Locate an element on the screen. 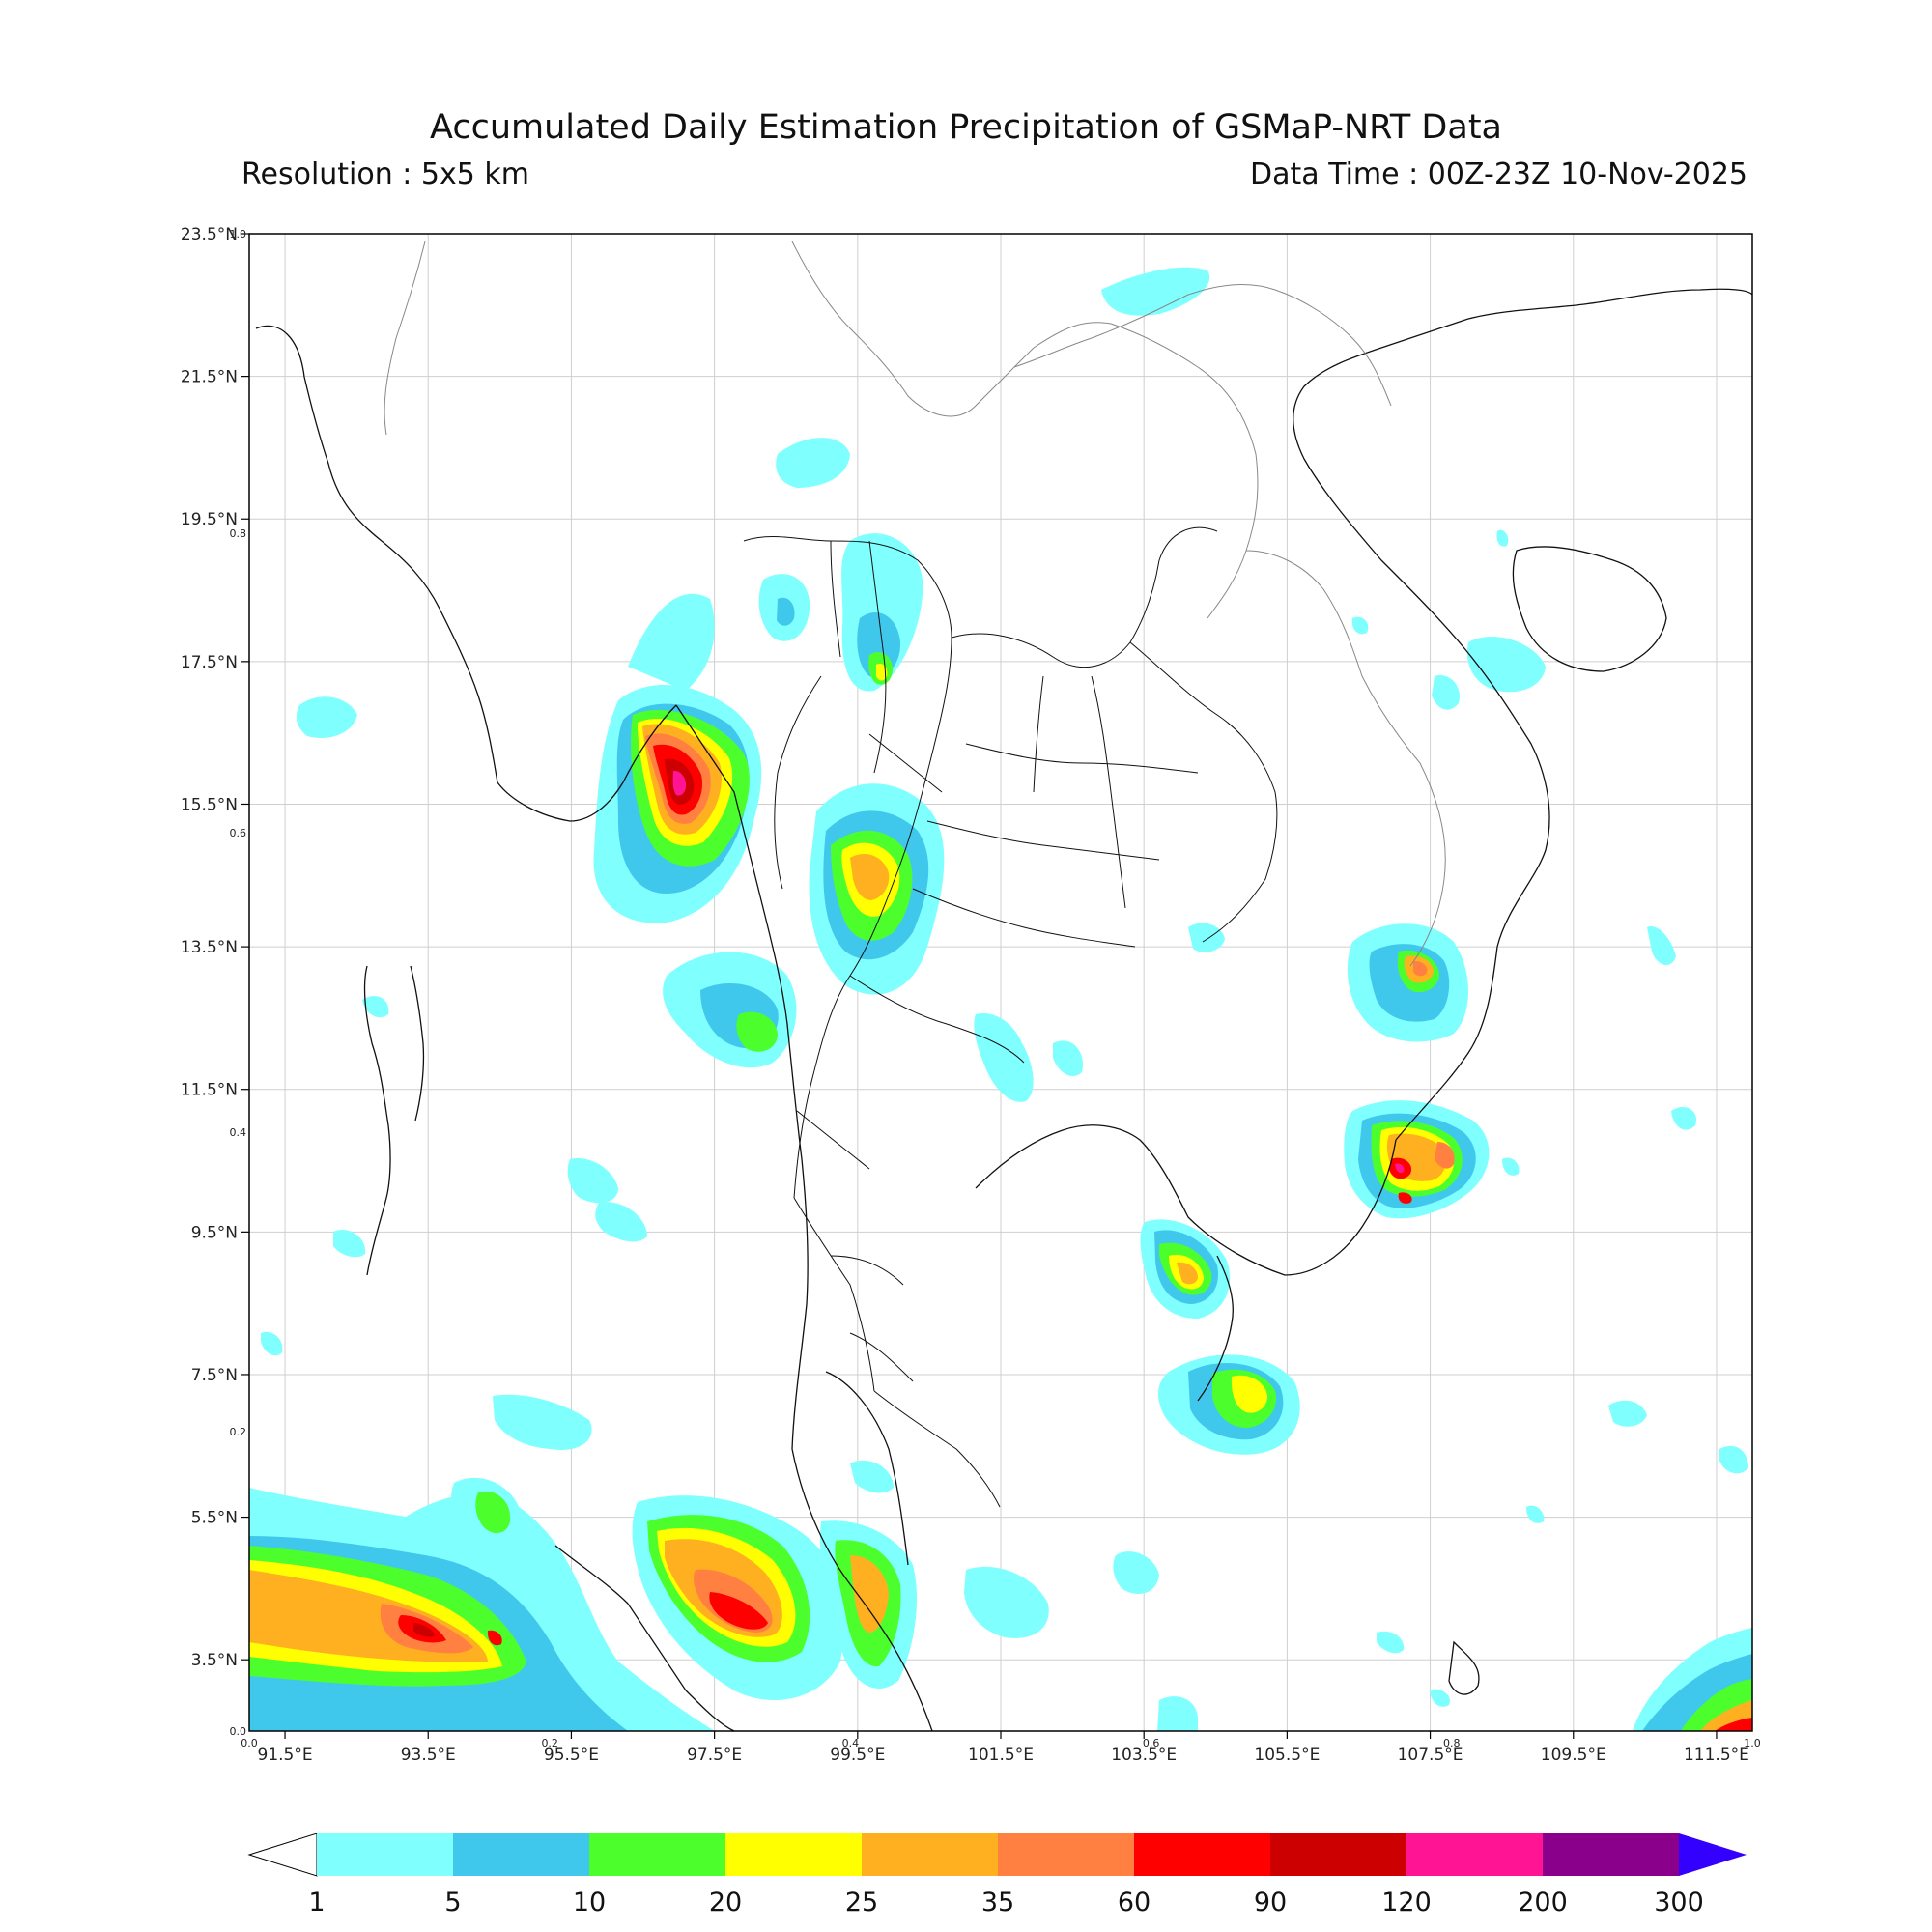 The image size is (1932, 1932). lon-tick-label: 109.5°E is located at coordinates (1573, 1755).